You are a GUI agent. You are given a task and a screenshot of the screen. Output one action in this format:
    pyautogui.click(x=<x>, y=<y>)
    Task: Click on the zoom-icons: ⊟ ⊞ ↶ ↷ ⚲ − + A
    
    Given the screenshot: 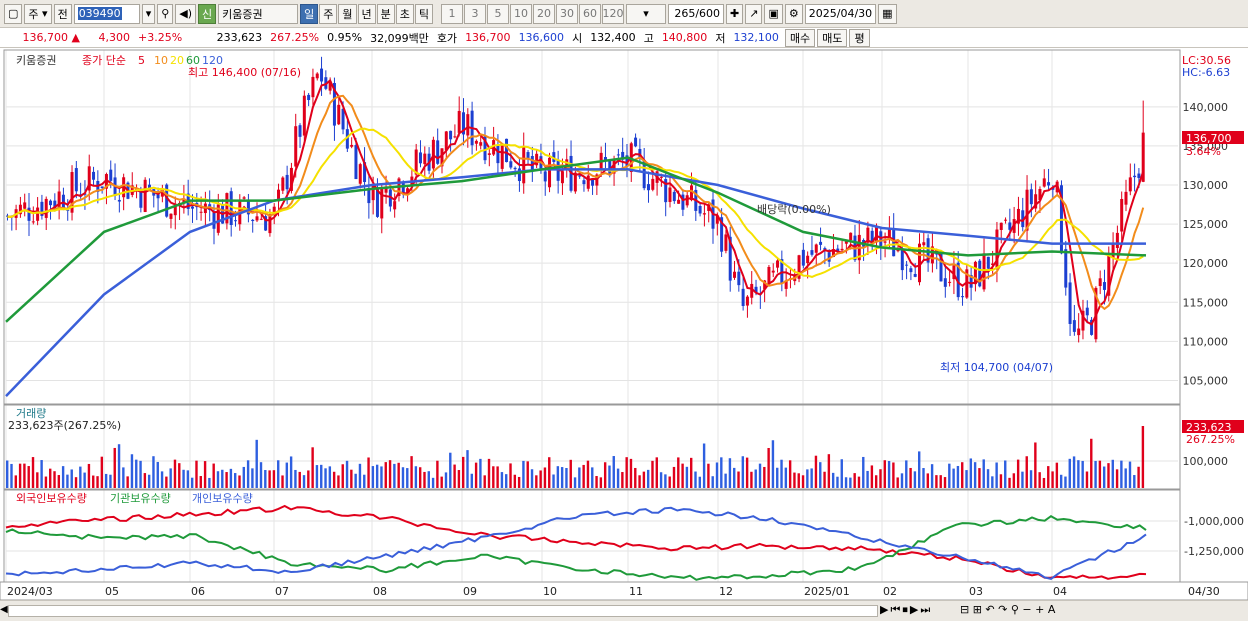 What is the action you would take?
    pyautogui.click(x=1008, y=609)
    